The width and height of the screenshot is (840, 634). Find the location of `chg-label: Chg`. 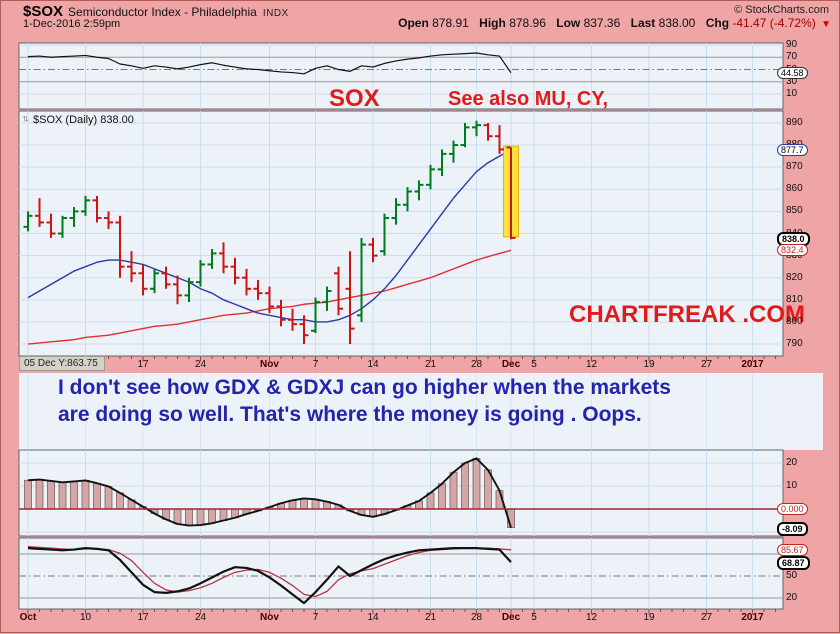

chg-label: Chg is located at coordinates (717, 23).